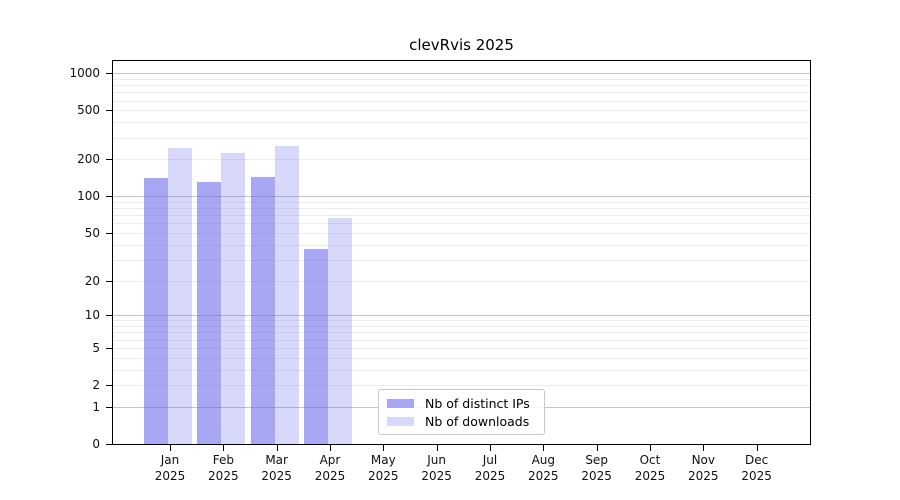  Describe the element at coordinates (650, 448) in the screenshot. I see `x-tick-mark-oct` at that location.